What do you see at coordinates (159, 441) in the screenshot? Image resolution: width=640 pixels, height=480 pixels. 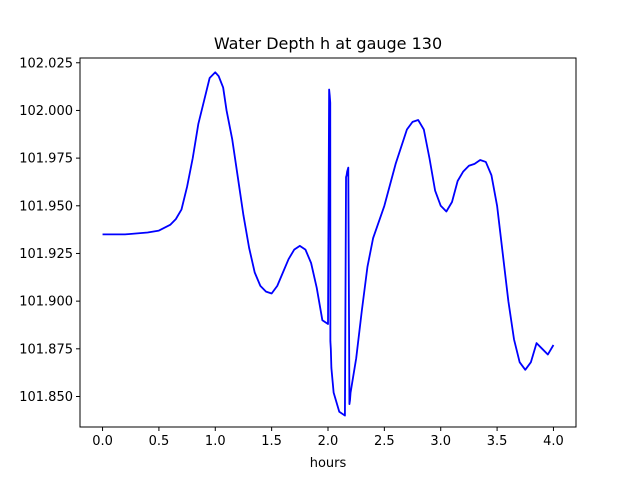 I see `x-tick-label: 0.5` at bounding box center [159, 441].